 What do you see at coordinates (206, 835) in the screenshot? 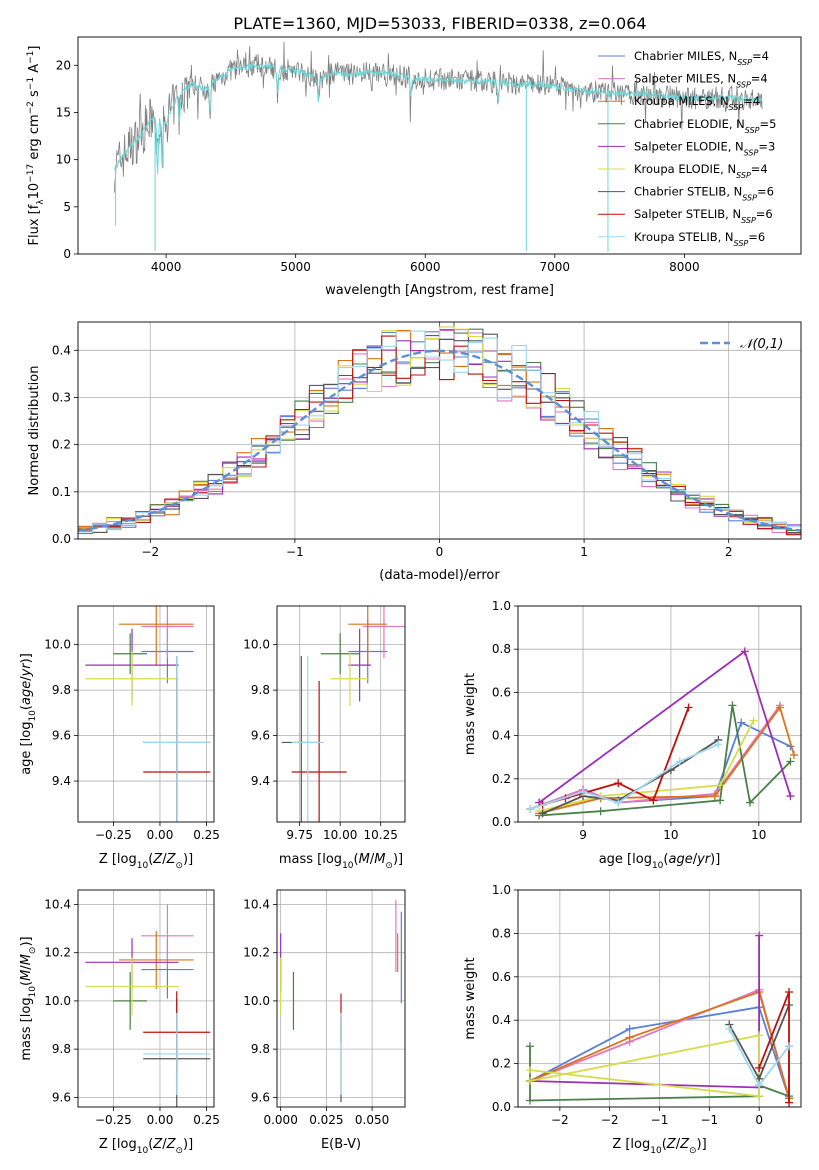
I see `x-tick-label: 0.25` at bounding box center [206, 835].